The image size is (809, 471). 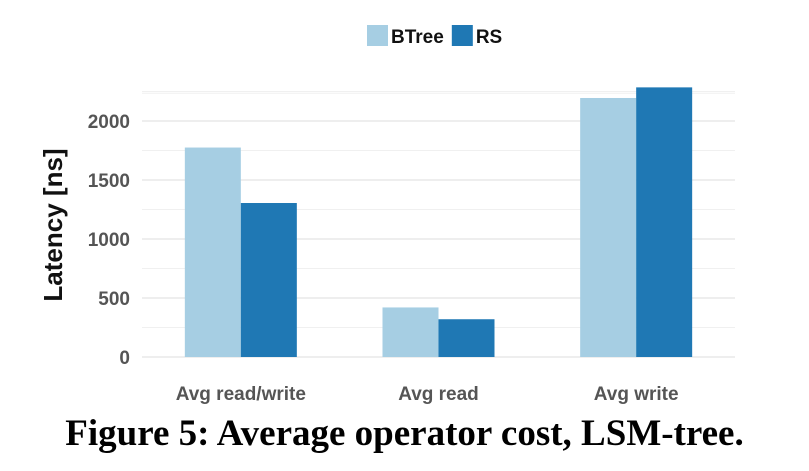 What do you see at coordinates (438, 394) in the screenshot?
I see `x-category-label: Avg read` at bounding box center [438, 394].